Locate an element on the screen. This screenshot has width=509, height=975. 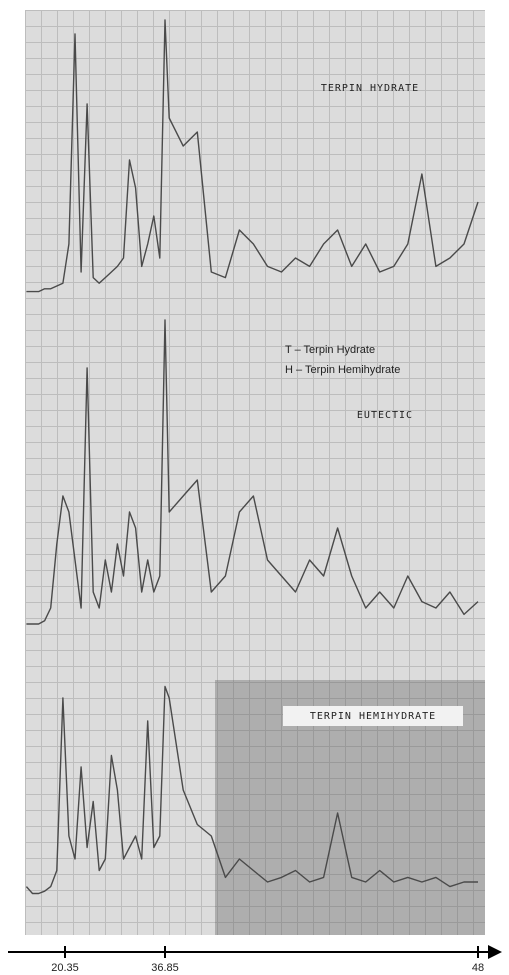
trace-label: EUTECTIC is located at coordinates (385, 415).